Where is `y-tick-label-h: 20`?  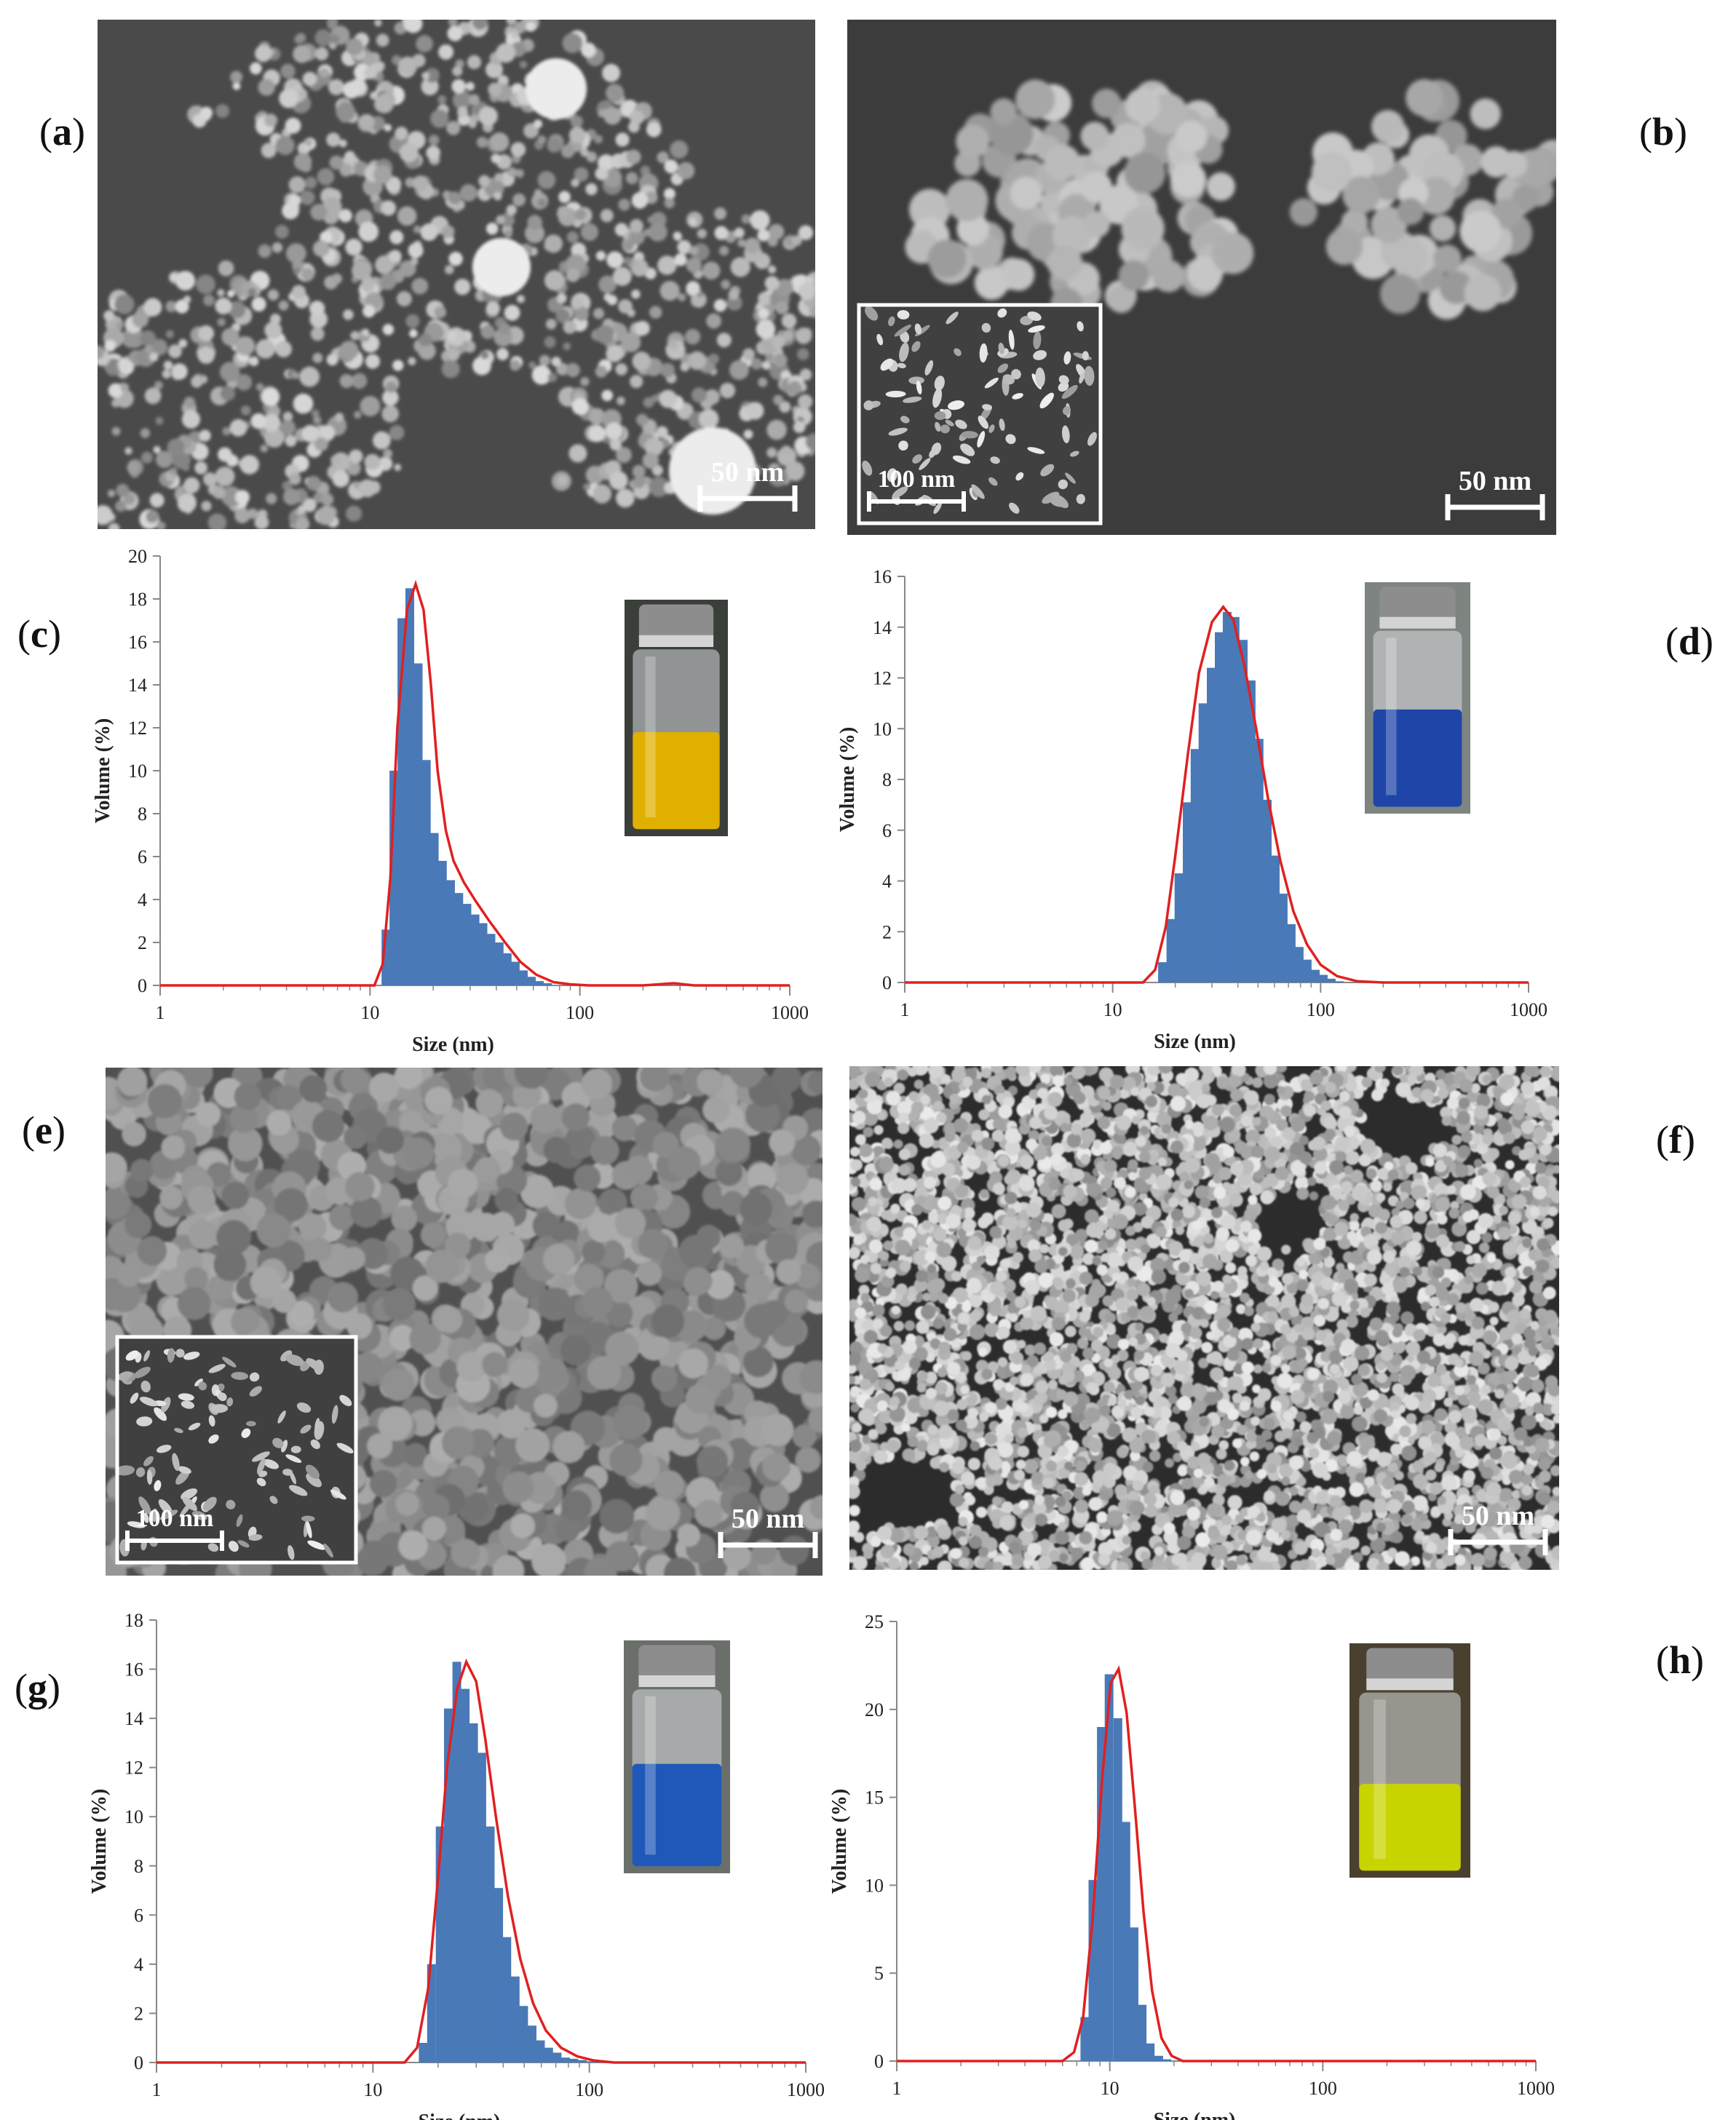
y-tick-label-h: 20 is located at coordinates (874, 1709).